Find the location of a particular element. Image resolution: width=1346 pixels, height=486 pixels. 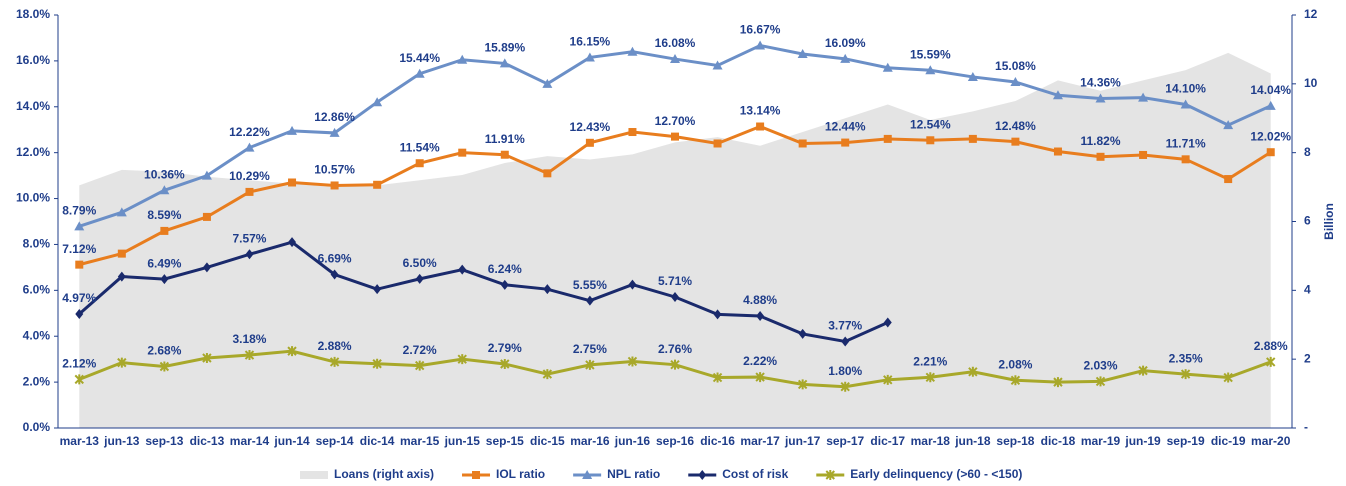

data-label: 6.49% is located at coordinates (164, 263).